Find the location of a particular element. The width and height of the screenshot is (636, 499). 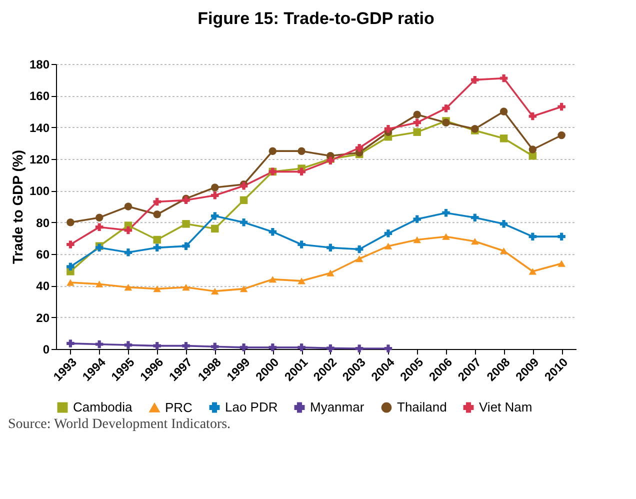

y-axis-title: Trade to GDP (%) is located at coordinates (17, 207).